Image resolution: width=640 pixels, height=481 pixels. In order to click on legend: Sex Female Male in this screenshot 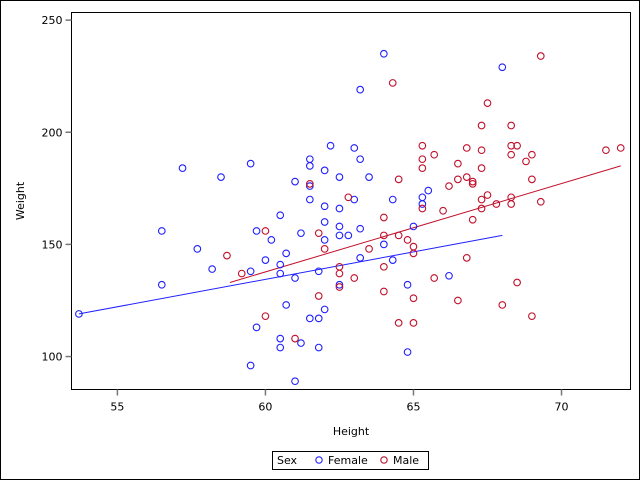, I will do `click(350, 460)`.